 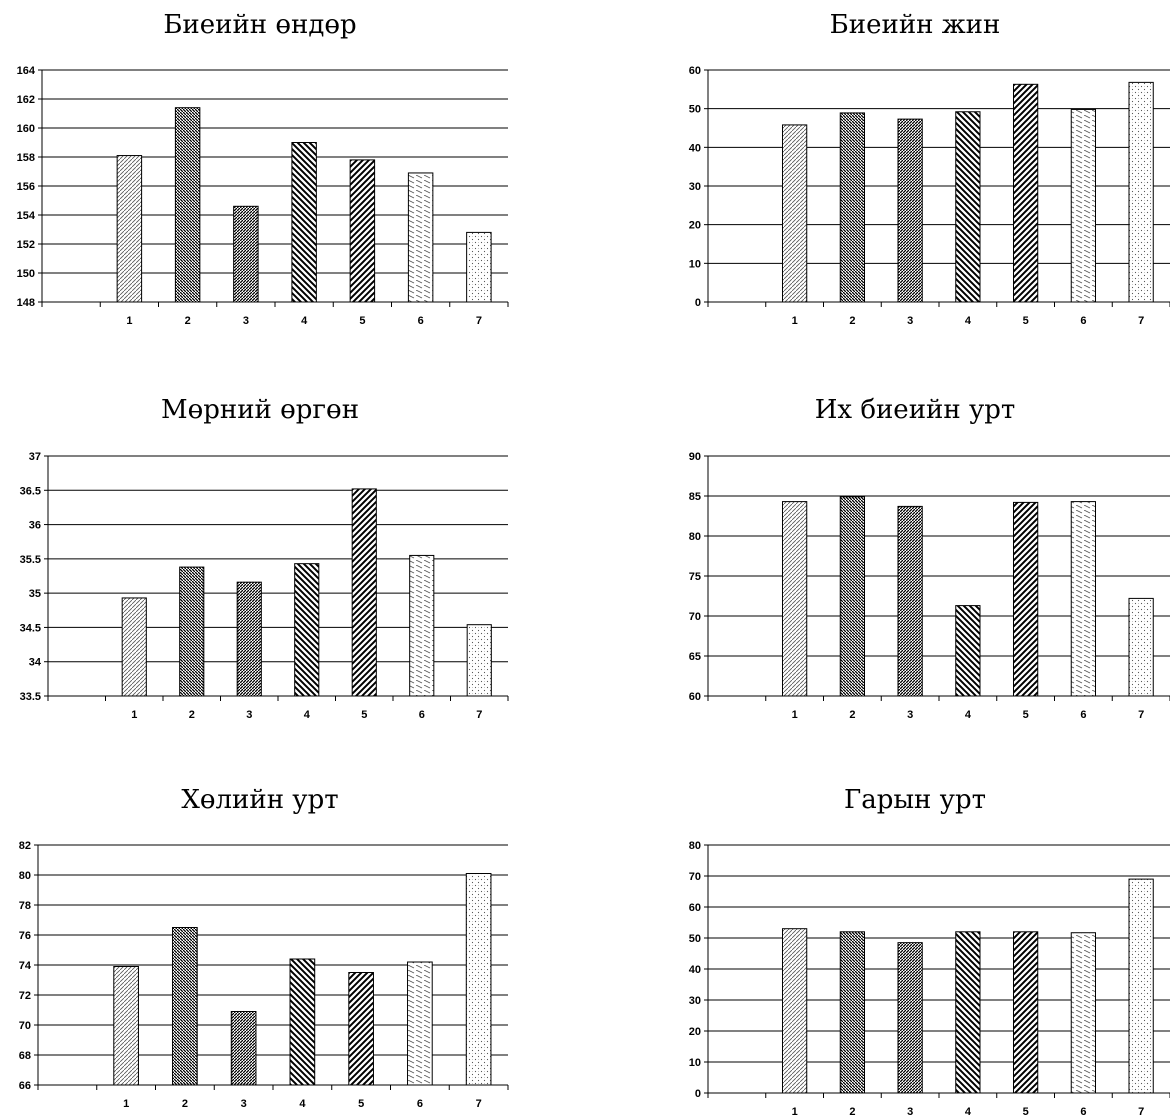 What do you see at coordinates (263, 196) in the screenshot?
I see `bar-chart: 148 150 152 154 156 158 160 162 164 1 2 3 4 5 6 7` at bounding box center [263, 196].